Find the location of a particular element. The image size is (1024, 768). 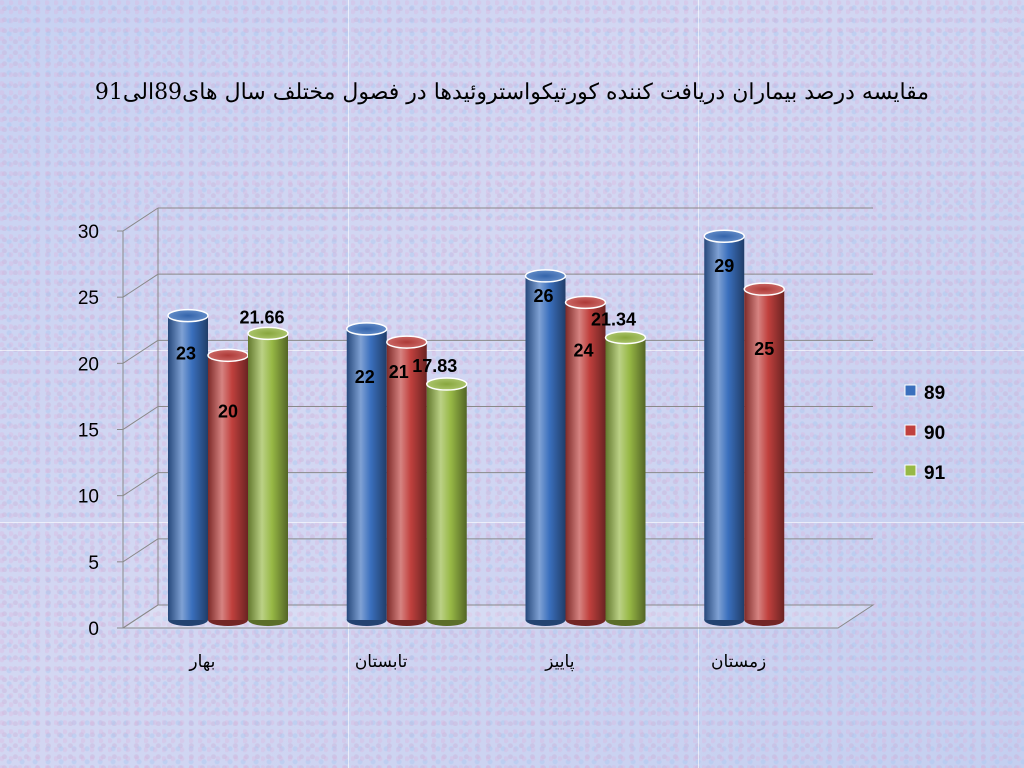

data-label: 21.34 is located at coordinates (613, 320).